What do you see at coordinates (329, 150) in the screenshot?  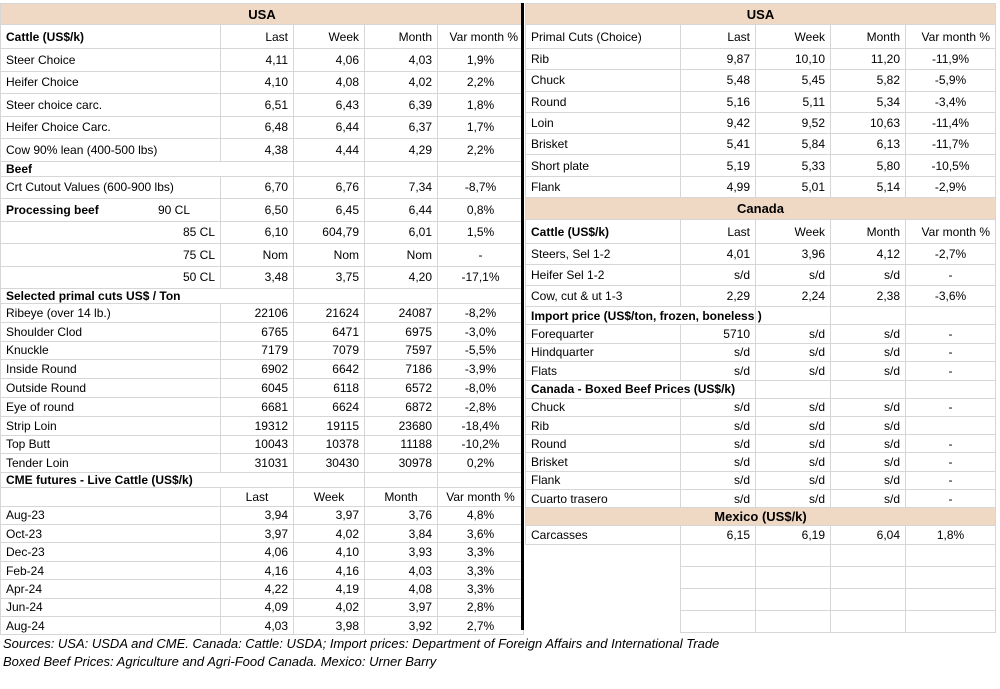 I see `cell-week: 4,44` at bounding box center [329, 150].